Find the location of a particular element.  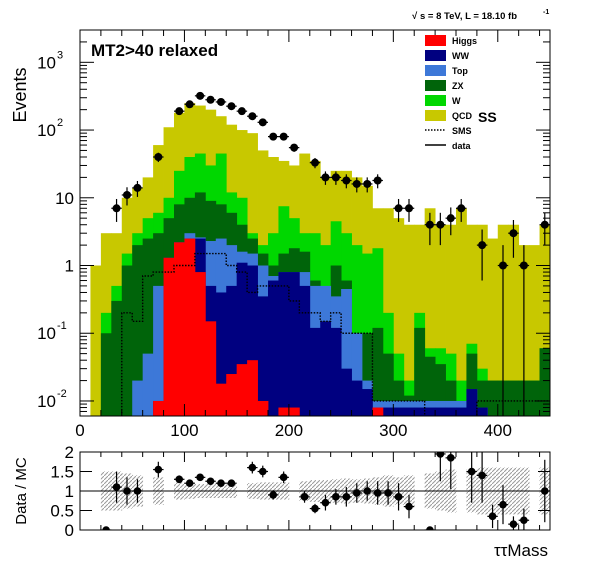

plot-title: MT2>40 relaxed is located at coordinates (154, 50).